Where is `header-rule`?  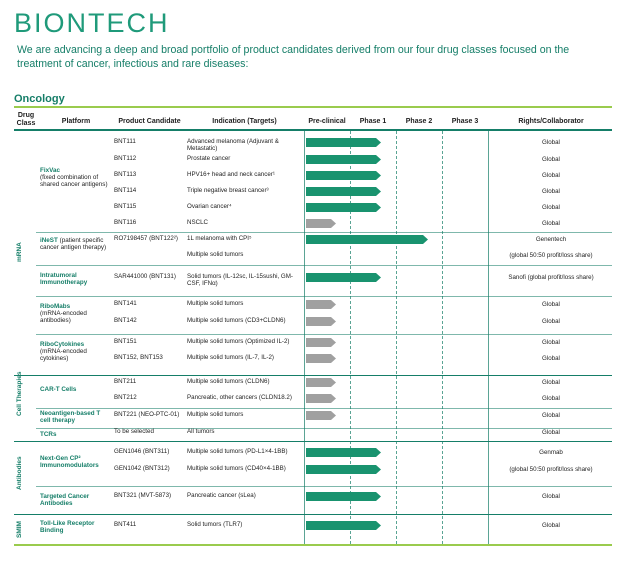
header-rule is located at coordinates (313, 130).